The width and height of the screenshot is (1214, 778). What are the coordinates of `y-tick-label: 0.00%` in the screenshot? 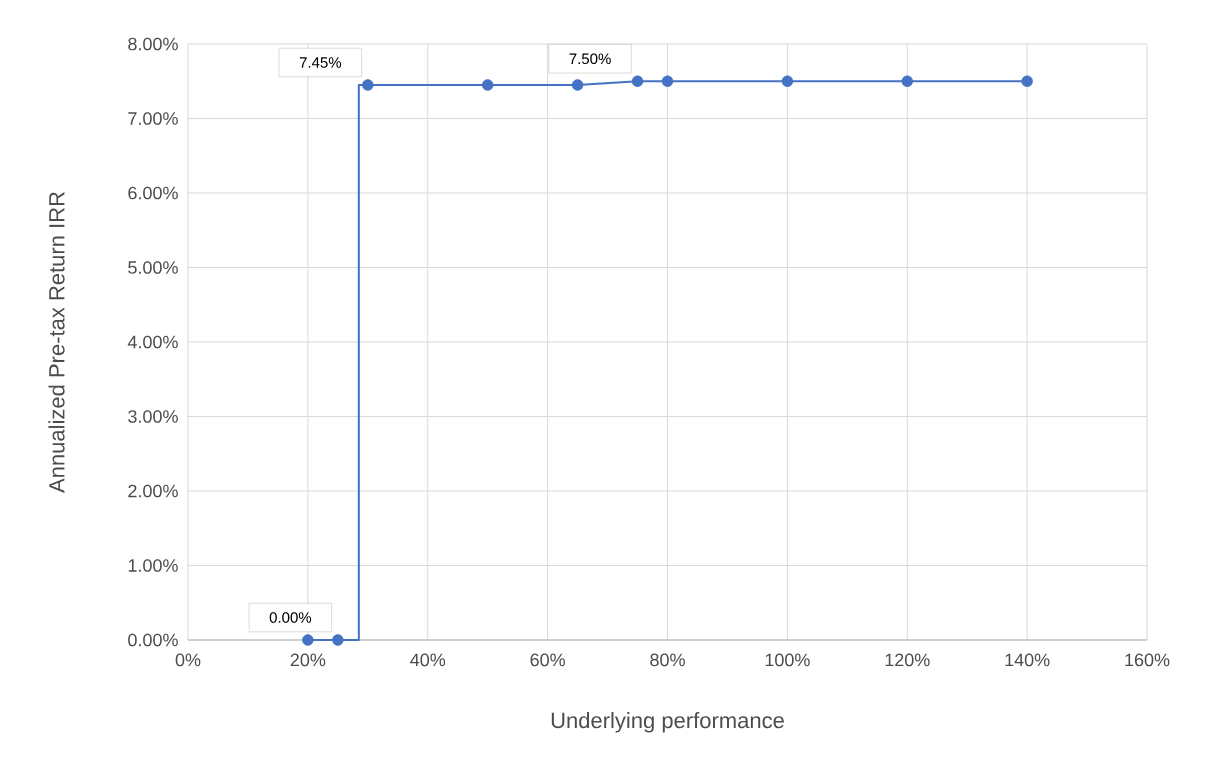 It's located at (153, 640).